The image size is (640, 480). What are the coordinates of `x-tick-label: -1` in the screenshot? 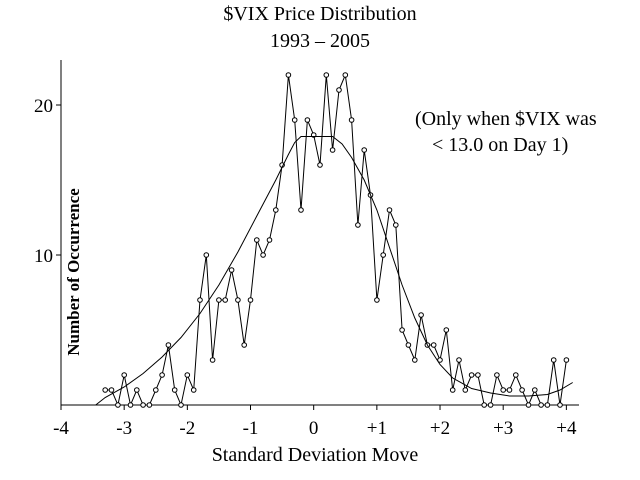 It's located at (251, 428).